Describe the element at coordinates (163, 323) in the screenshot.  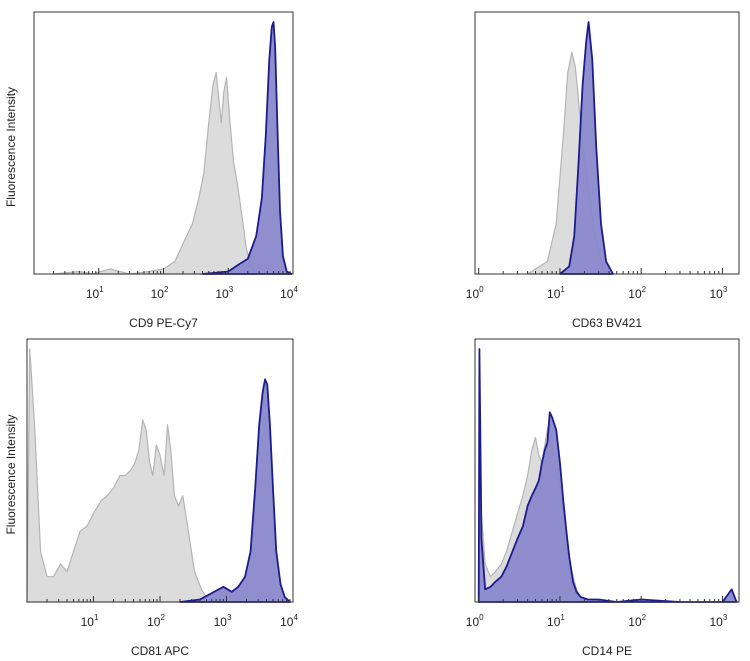
I see `x-axis-title: CD9 PE-Cy7` at that location.